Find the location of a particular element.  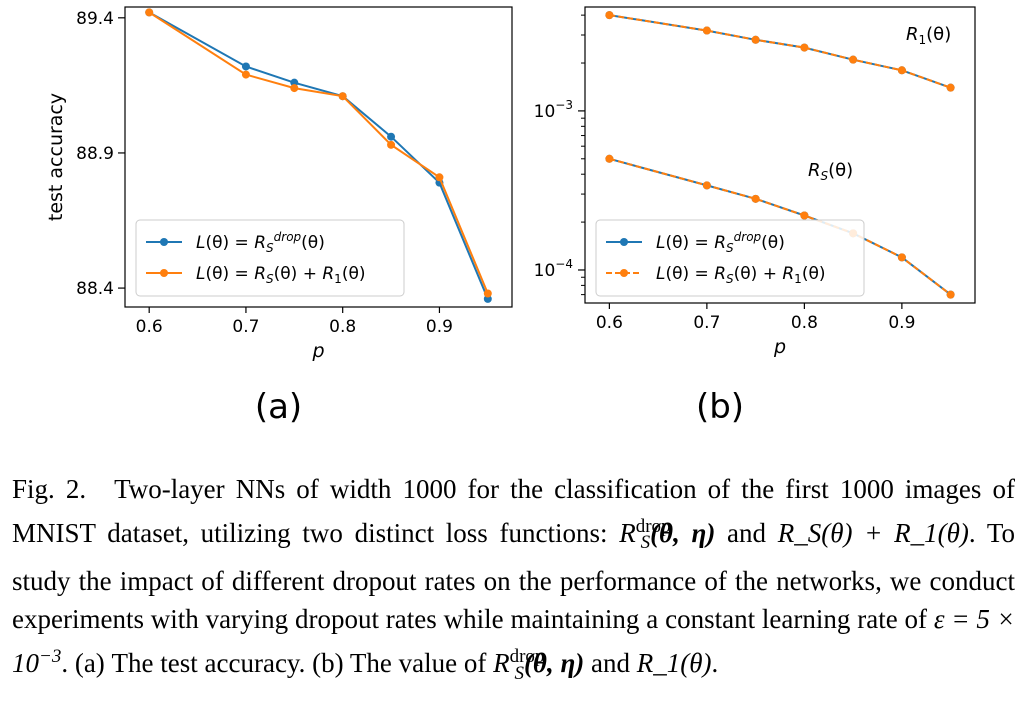

annotation-rs: RS(θ) is located at coordinates (830, 171).